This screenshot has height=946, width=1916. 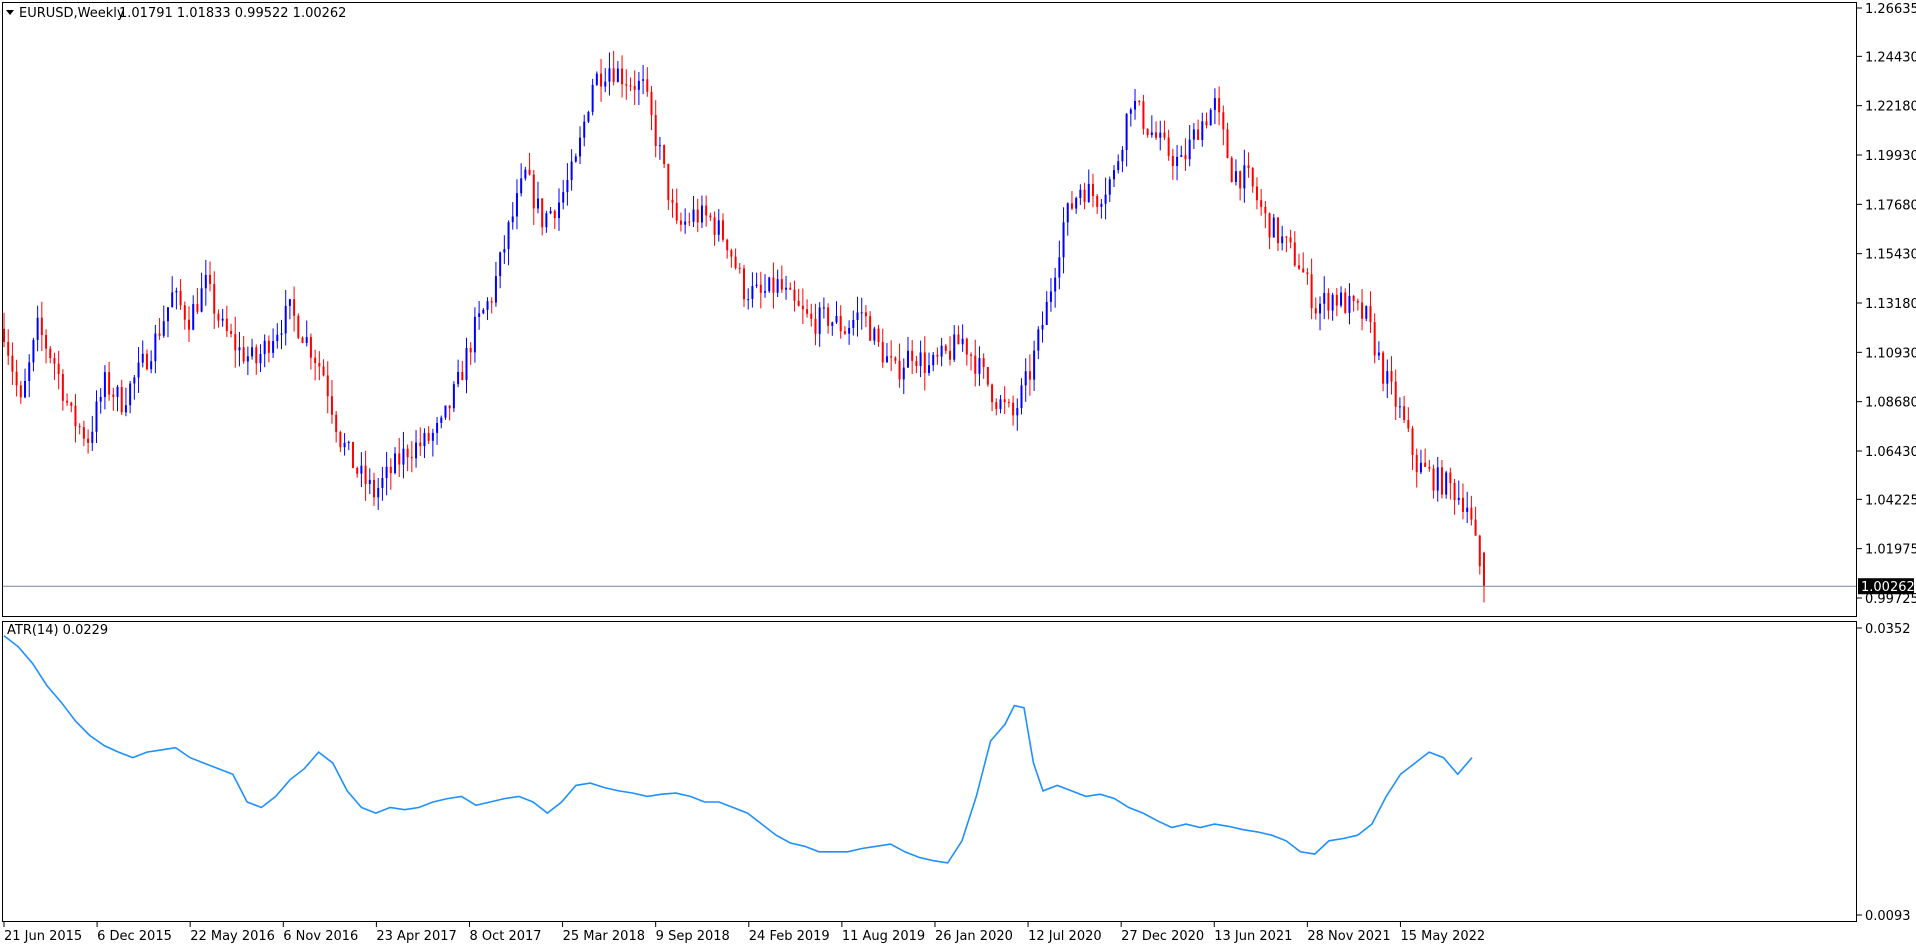 What do you see at coordinates (43, 936) in the screenshot?
I see `time-tick-label: 21 Jun 2015` at bounding box center [43, 936].